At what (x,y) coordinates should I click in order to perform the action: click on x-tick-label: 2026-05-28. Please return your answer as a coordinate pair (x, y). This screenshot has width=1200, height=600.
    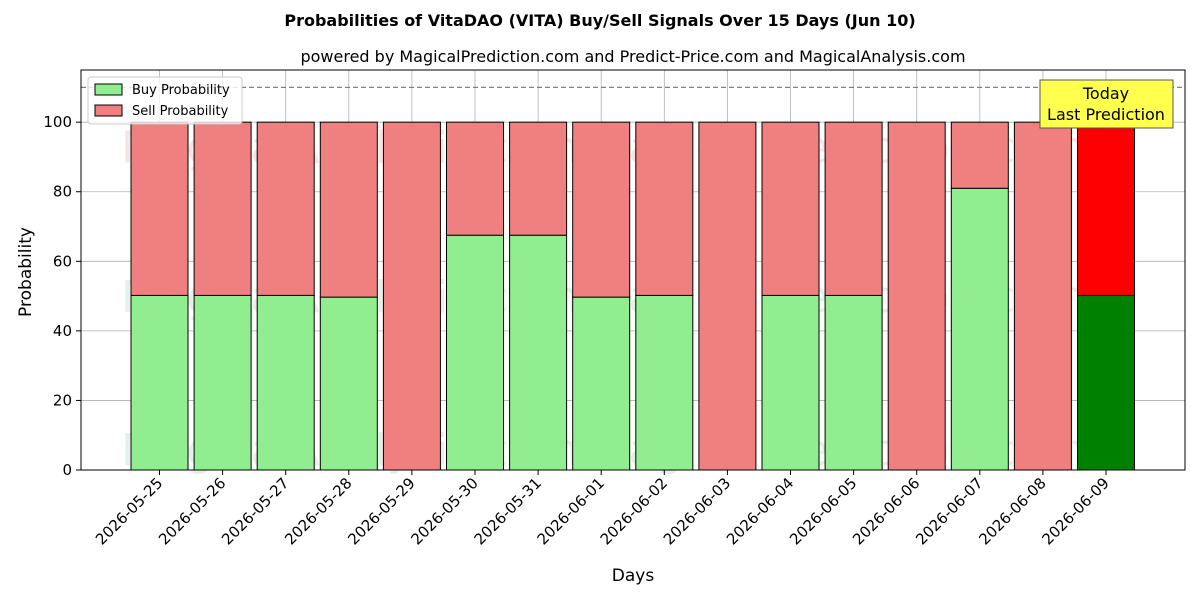
    Looking at the image, I should click on (318, 511).